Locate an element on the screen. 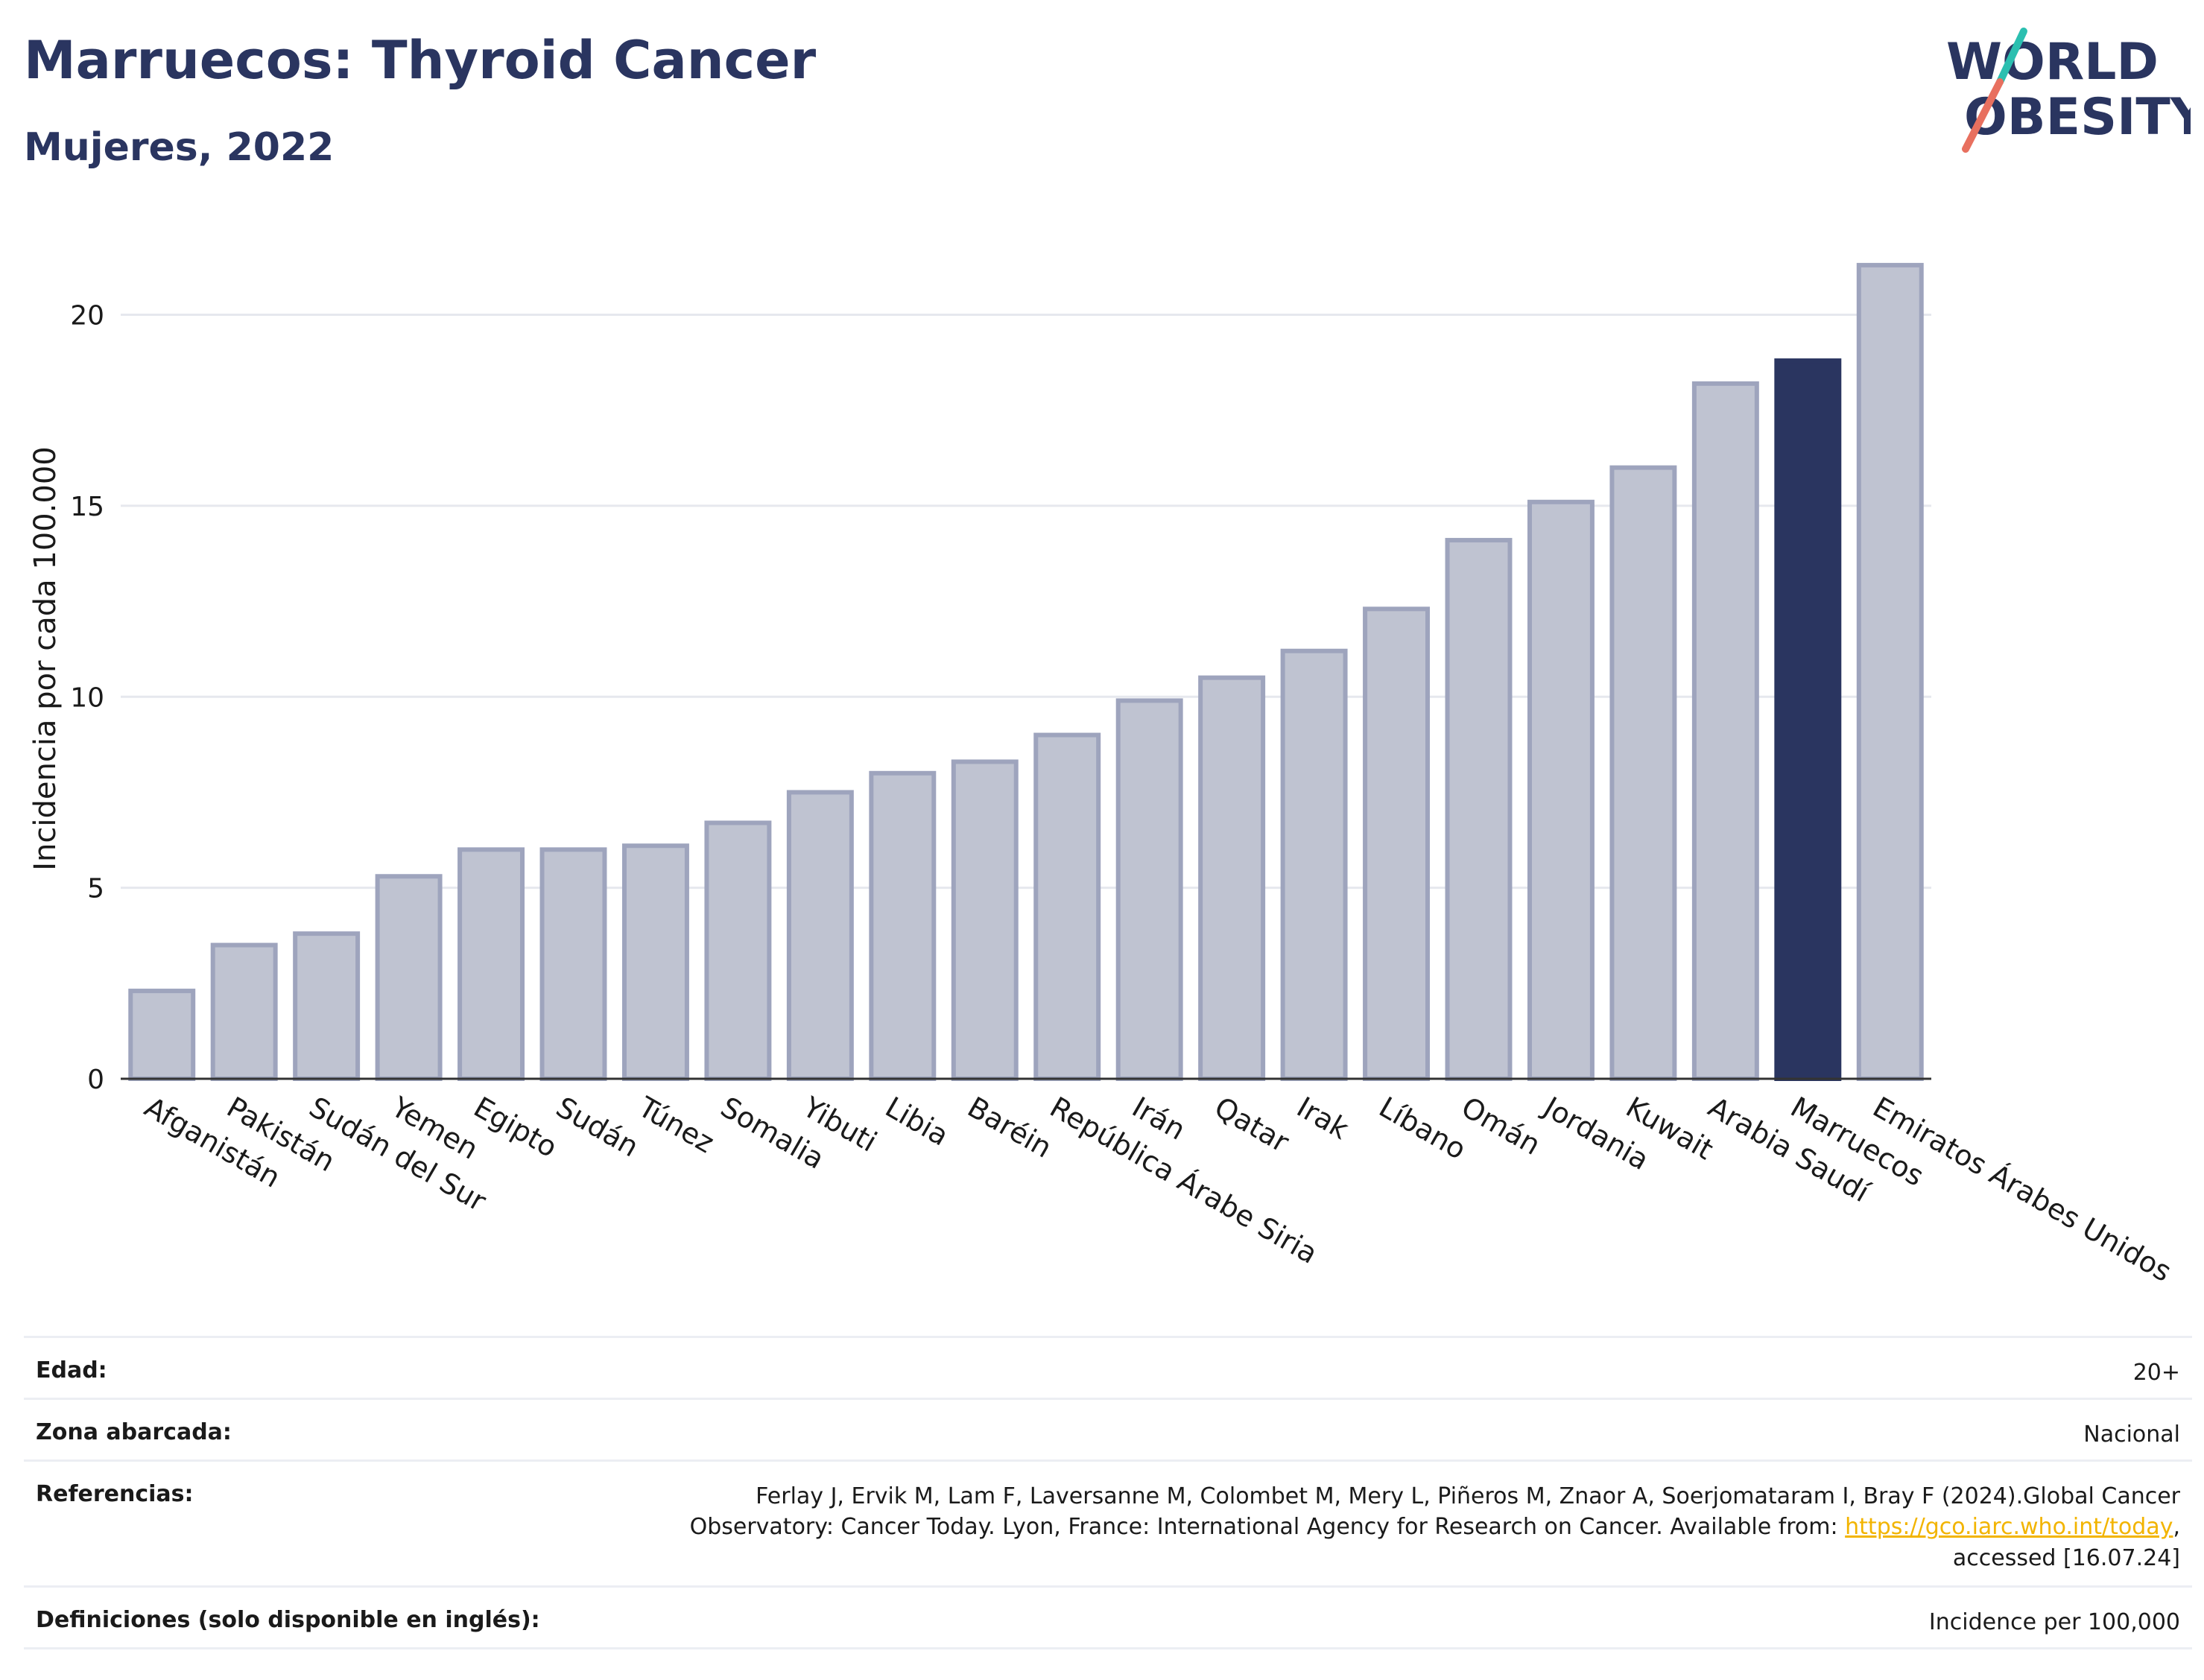 The width and height of the screenshot is (2204, 1680). definitions-value: Incidence per 100,000 is located at coordinates (2054, 1622).